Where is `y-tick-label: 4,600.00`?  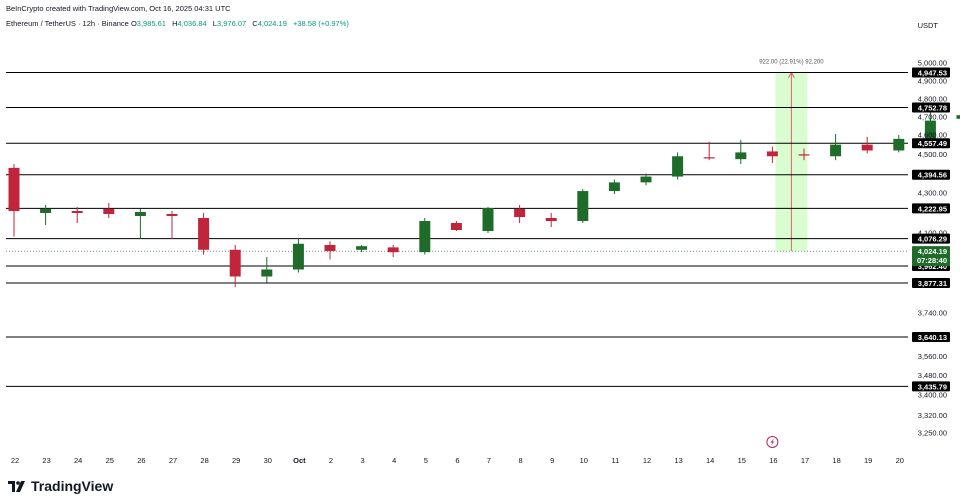 y-tick-label: 4,600.00 is located at coordinates (932, 135).